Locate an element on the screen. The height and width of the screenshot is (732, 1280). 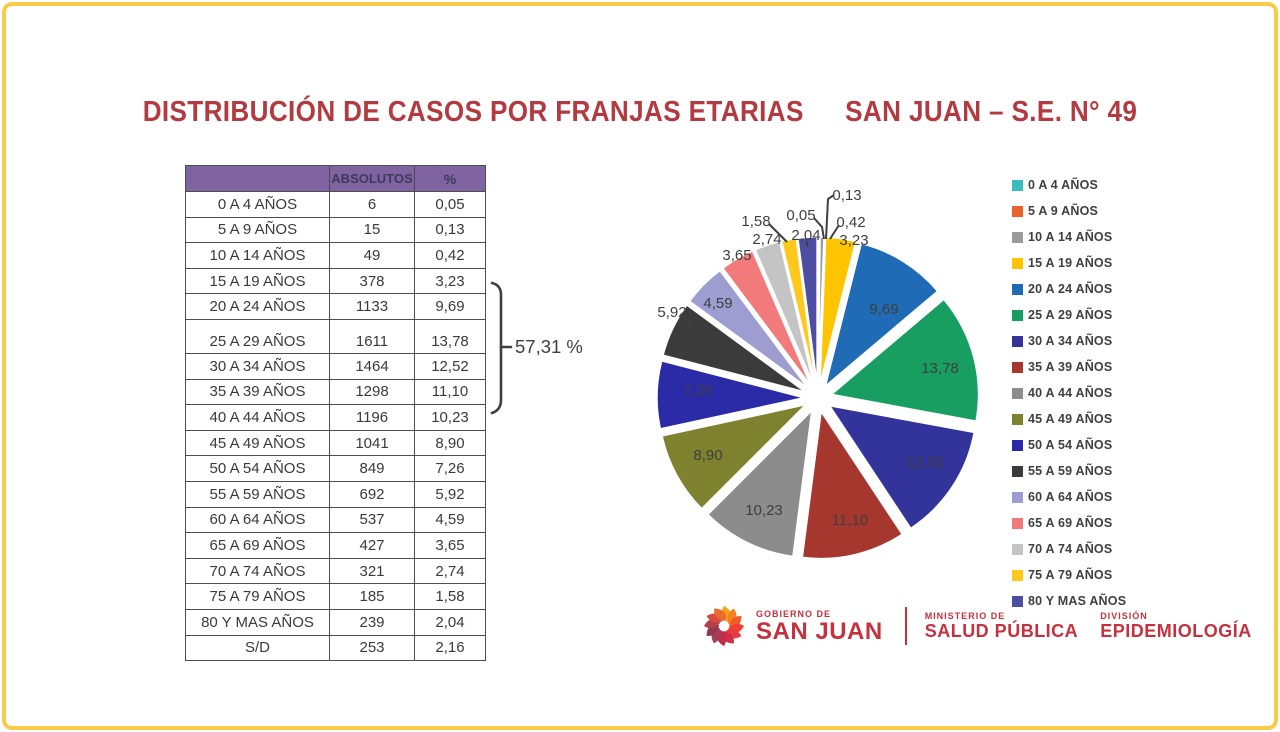
bracket-57-percent: 57,31 % is located at coordinates (536, 348).